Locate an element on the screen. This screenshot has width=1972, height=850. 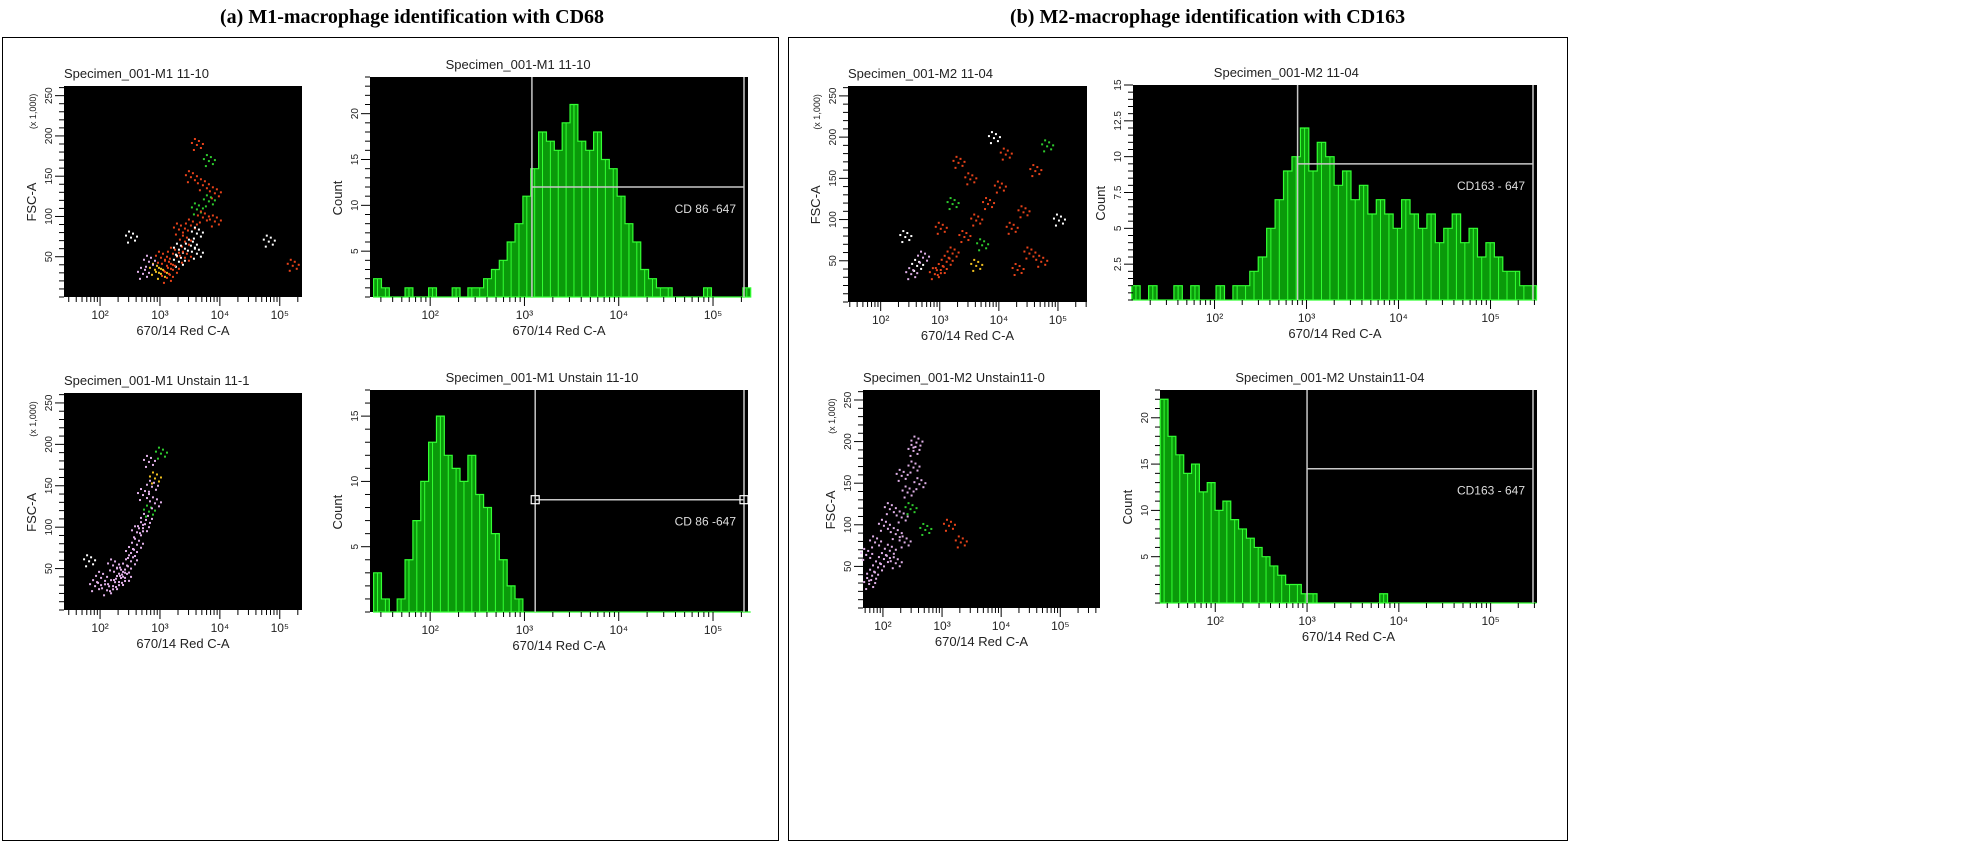
y-axis-unit: (x 1,000) is located at coordinates (817, 112).